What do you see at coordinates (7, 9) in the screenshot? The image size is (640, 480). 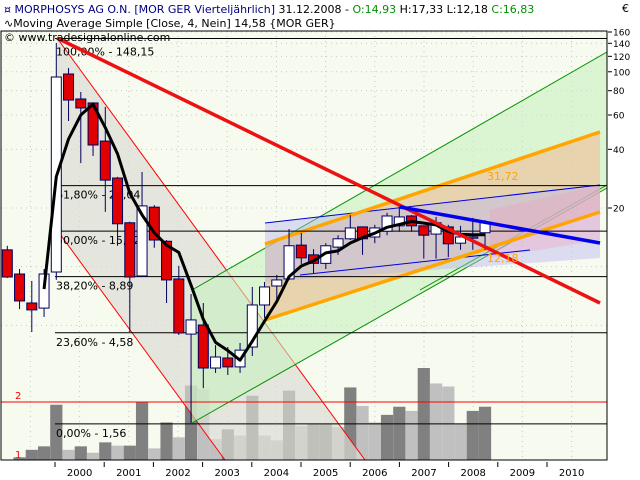 I see `candlestick-icon: ¤` at bounding box center [7, 9].